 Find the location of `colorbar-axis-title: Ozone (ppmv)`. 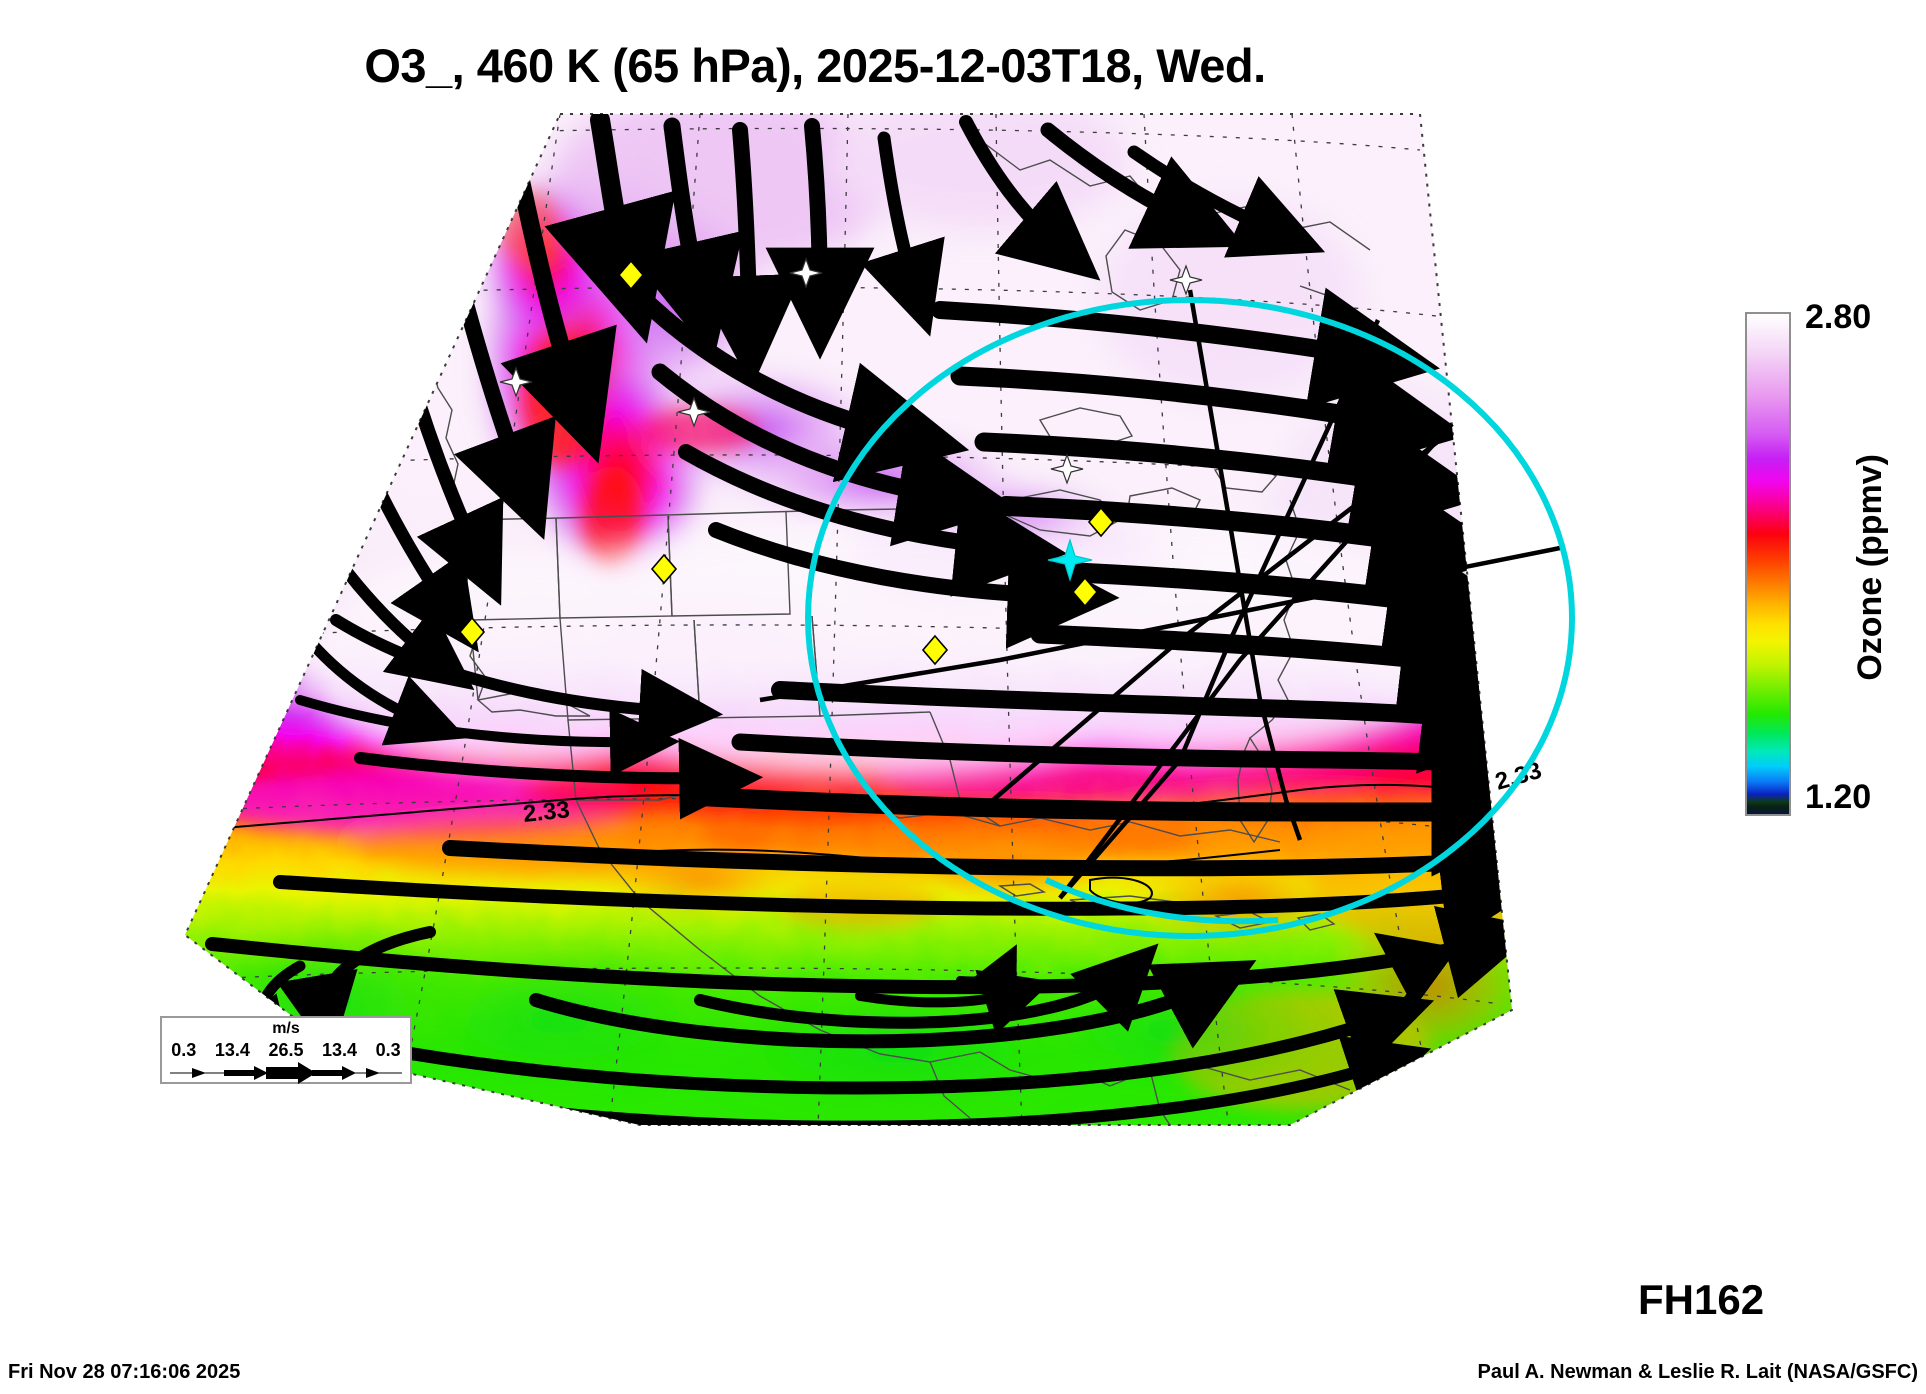

colorbar-axis-title: Ozone (ppmv) is located at coordinates (1870, 567).